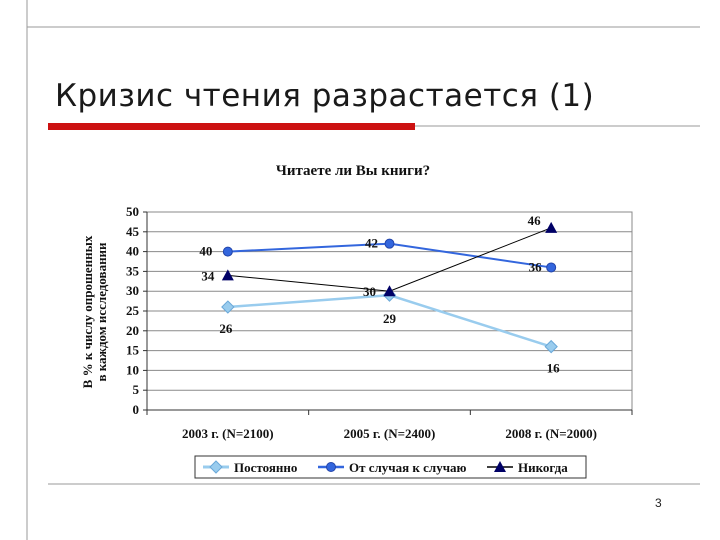 Image resolution: width=720 pixels, height=540 pixels. Describe the element at coordinates (132, 369) in the screenshot. I see `y-tick-label: 10` at that location.